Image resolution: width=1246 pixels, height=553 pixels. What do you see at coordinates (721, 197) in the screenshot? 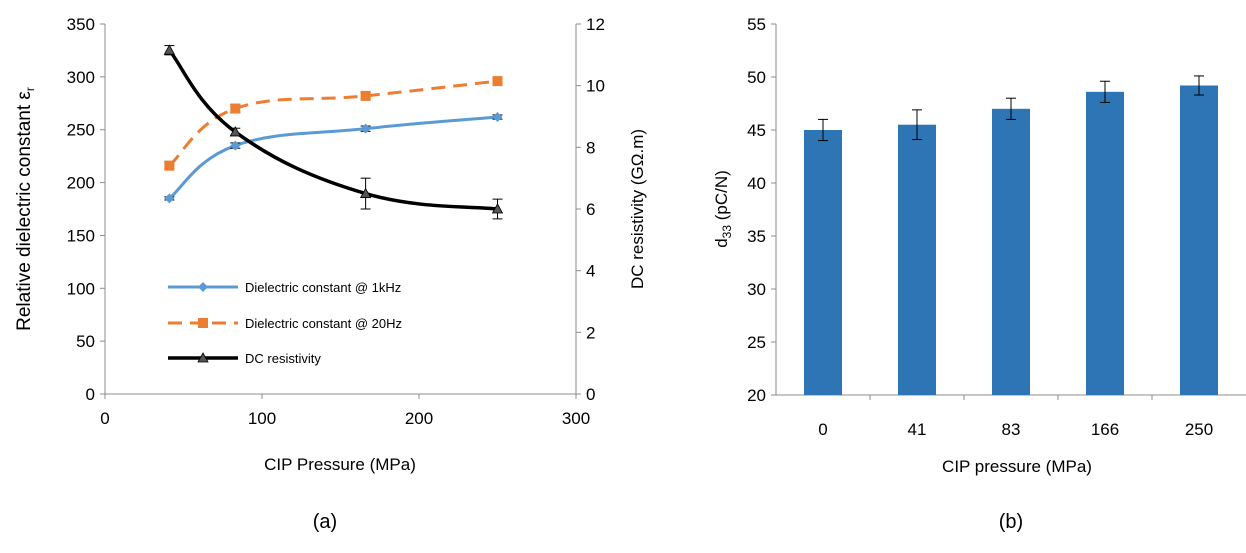
I see `panel-b-y-axis-title-unit: (pC/N)` at bounding box center [721, 197].